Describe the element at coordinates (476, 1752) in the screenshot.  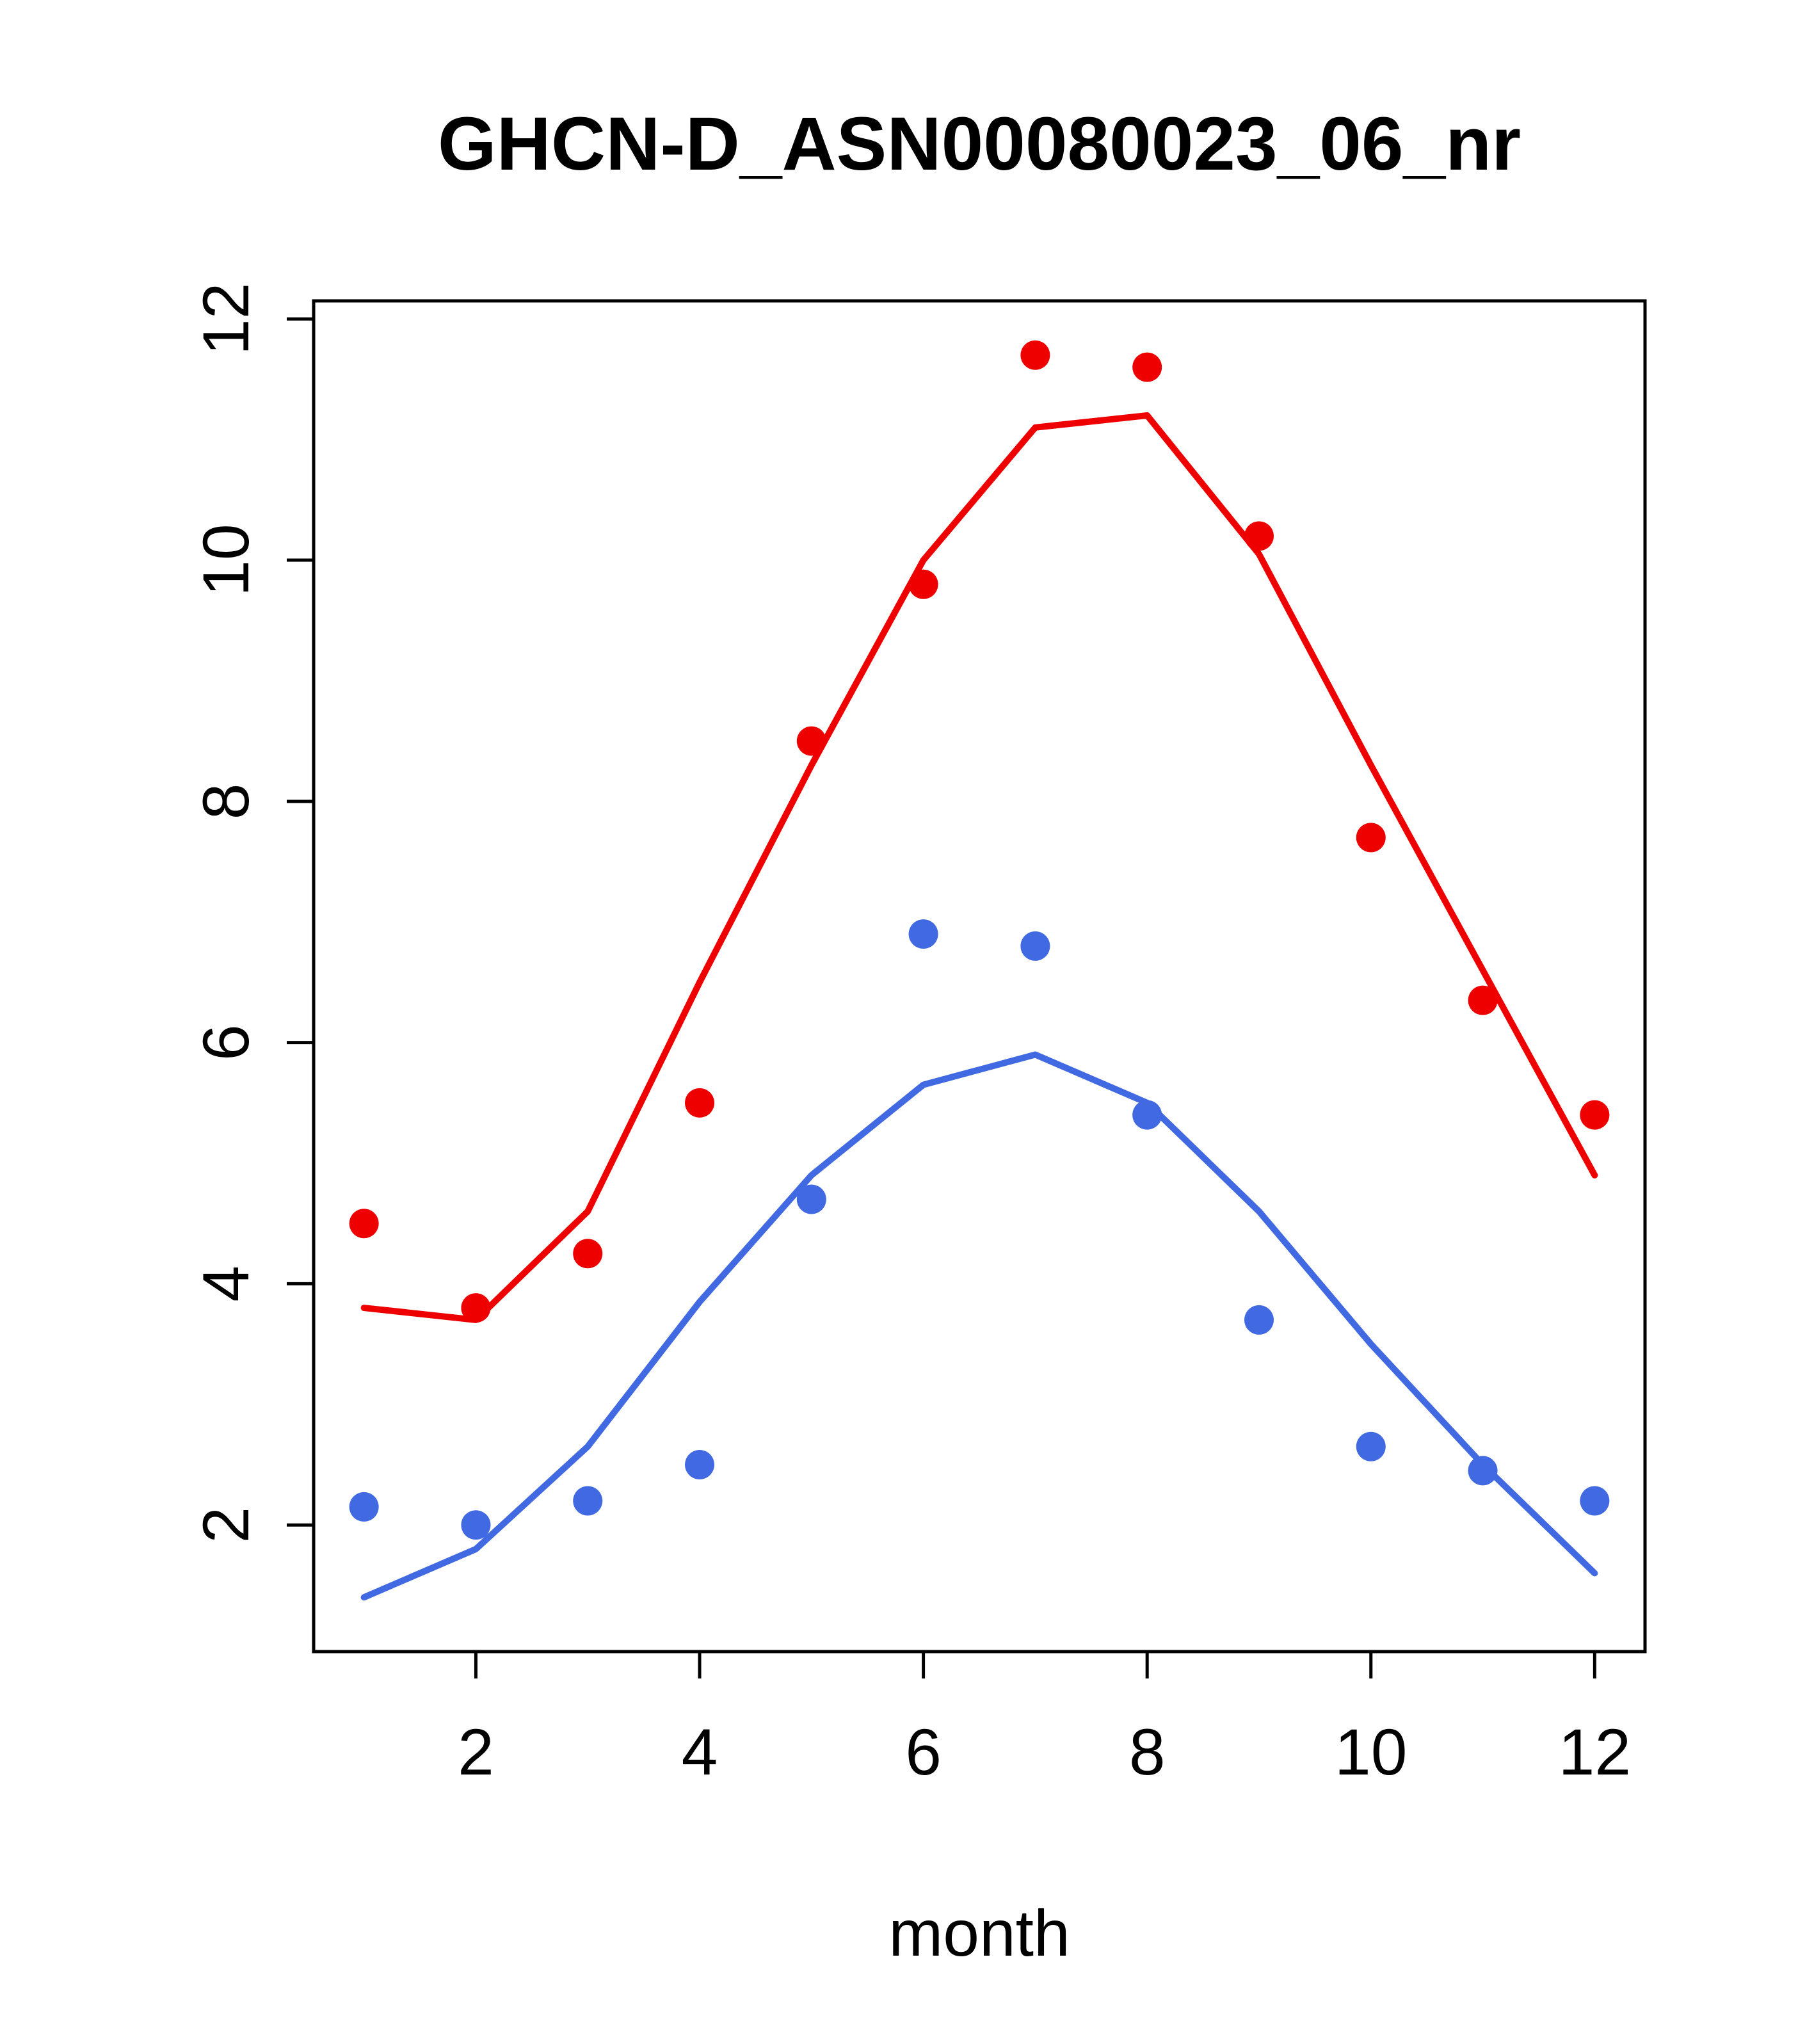
I see `x-tick-label: 2` at that location.